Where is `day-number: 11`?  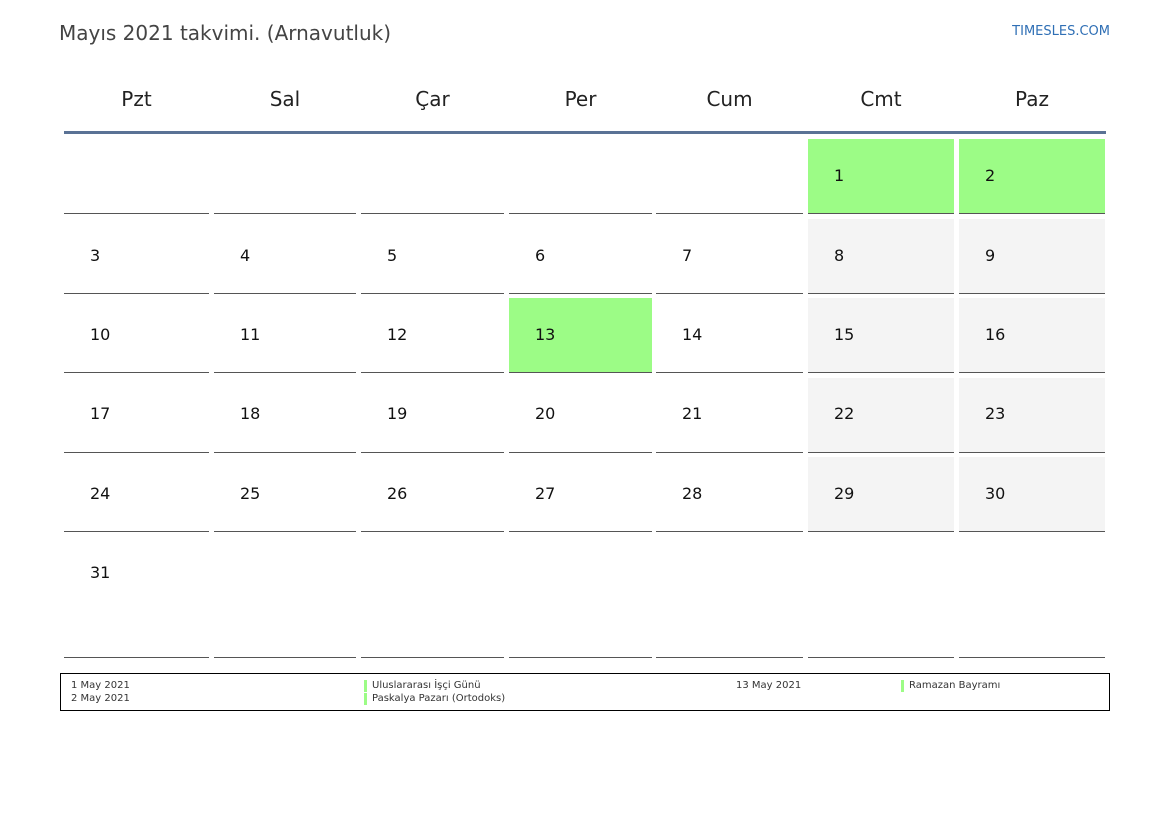 day-number: 11 is located at coordinates (250, 334).